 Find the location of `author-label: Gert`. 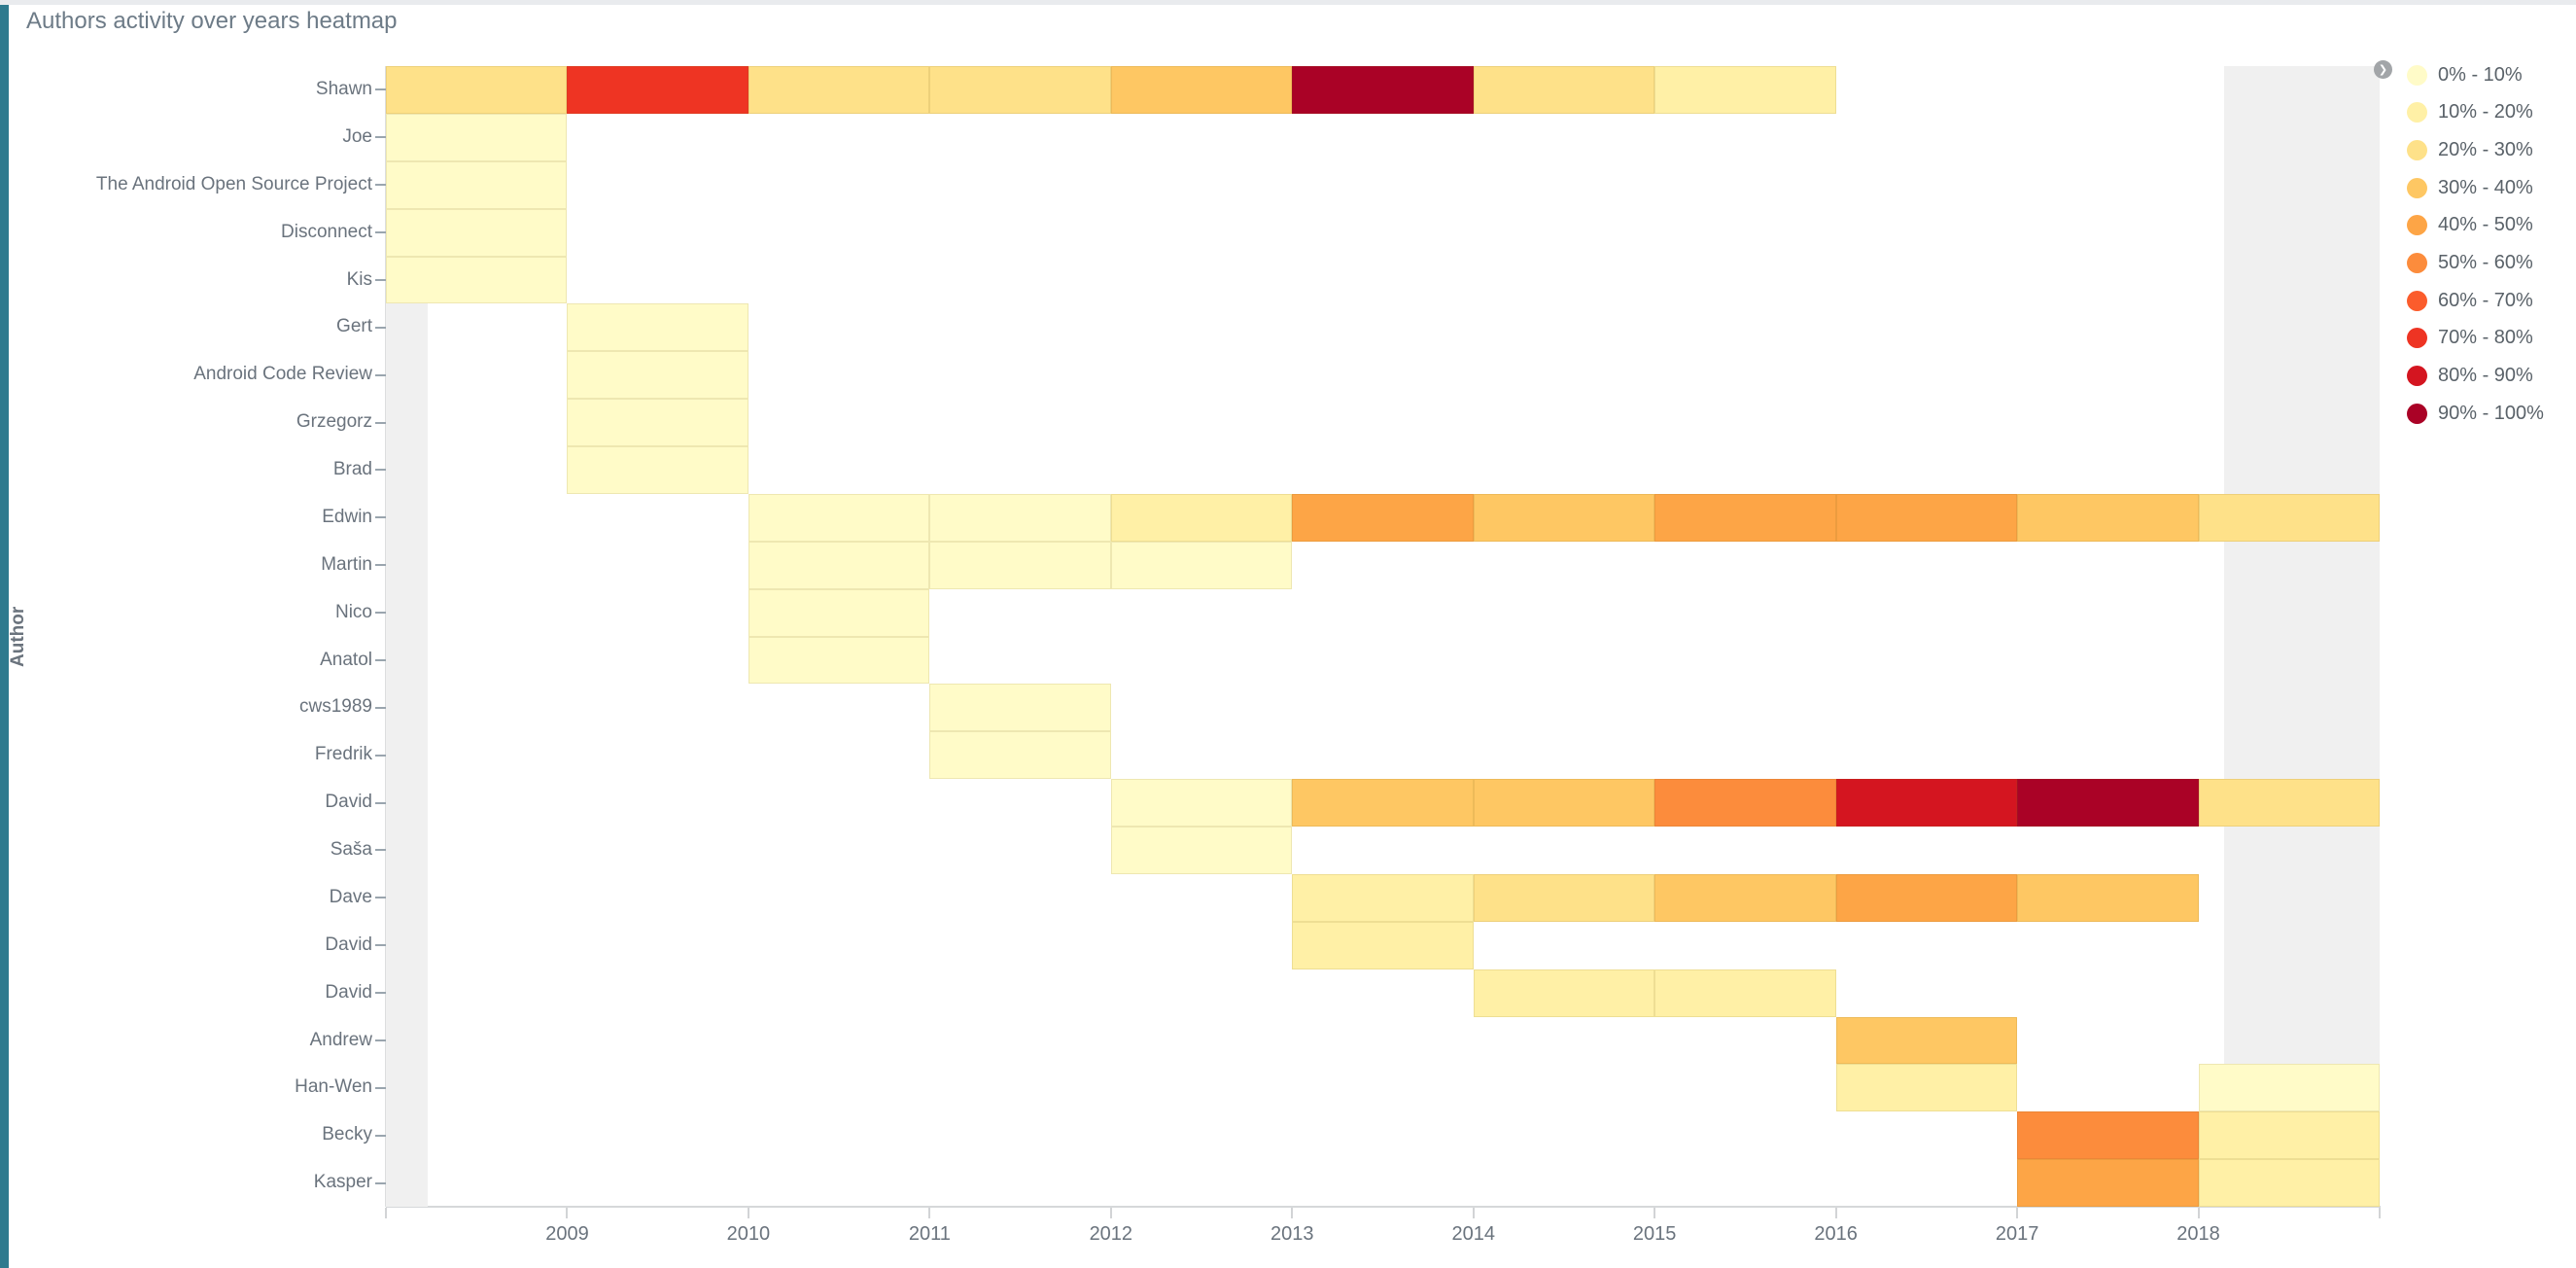

author-label: Gert is located at coordinates (354, 327).